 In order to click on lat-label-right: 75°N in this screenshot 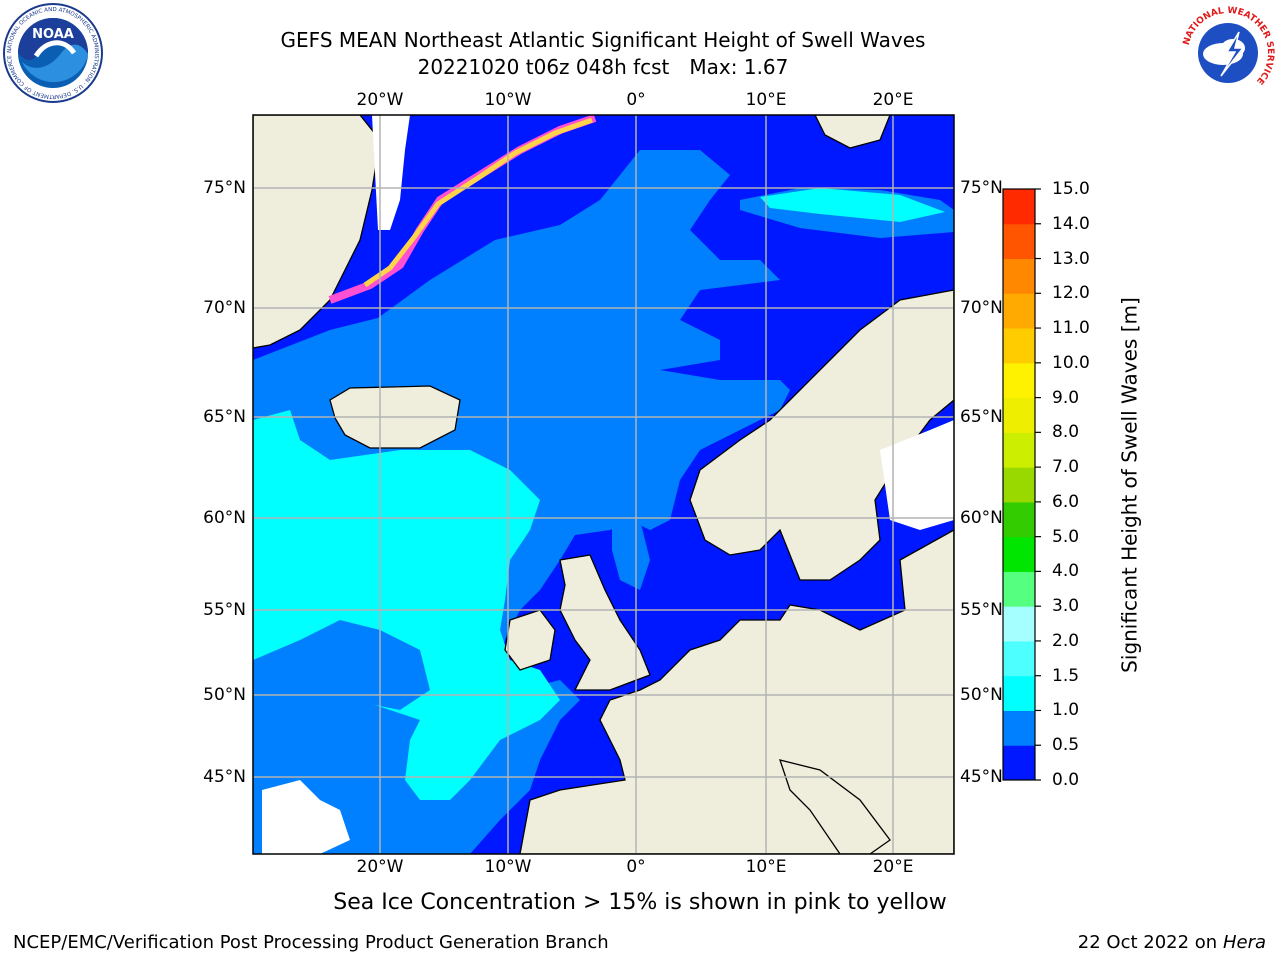, I will do `click(981, 188)`.